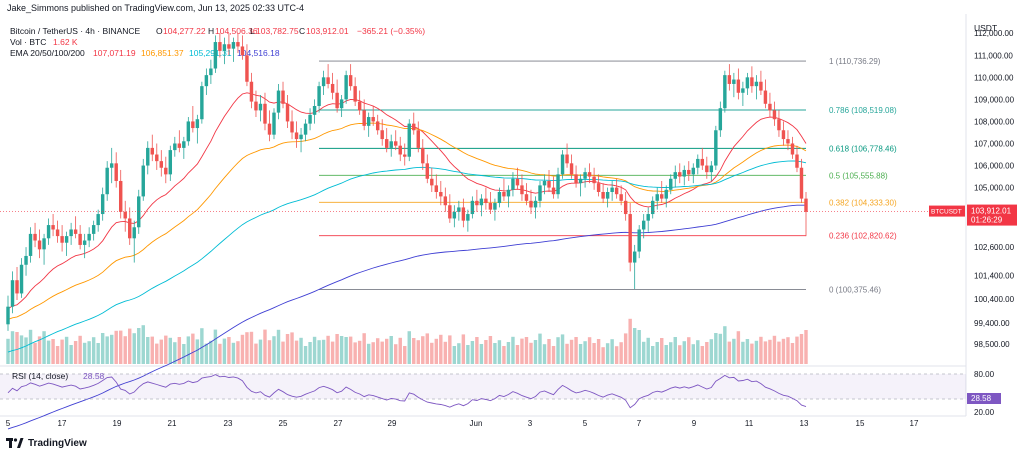 The width and height of the screenshot is (1024, 454). What do you see at coordinates (984, 374) in the screenshot?
I see `rsi-tick-label: 80.00` at bounding box center [984, 374].